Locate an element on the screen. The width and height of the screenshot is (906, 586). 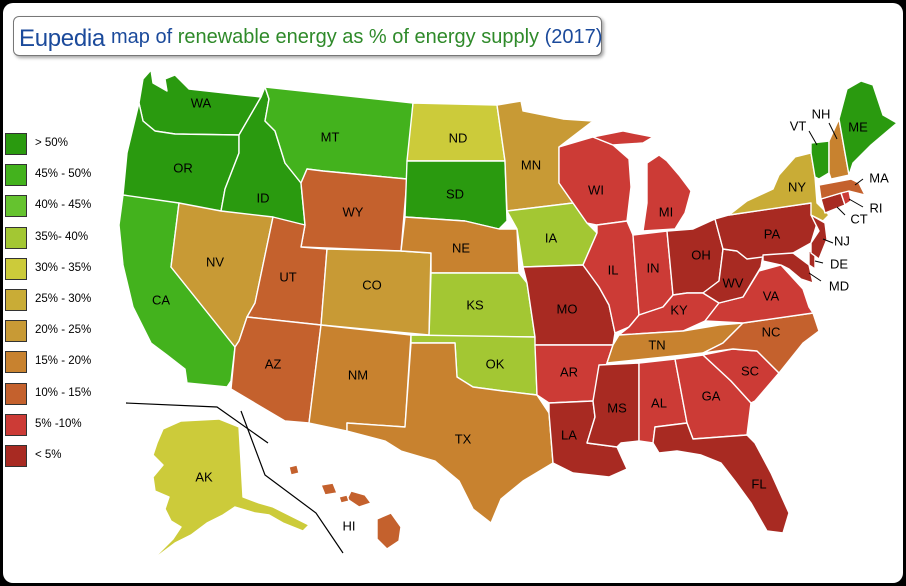
state-NC is located at coordinates (761, 343).